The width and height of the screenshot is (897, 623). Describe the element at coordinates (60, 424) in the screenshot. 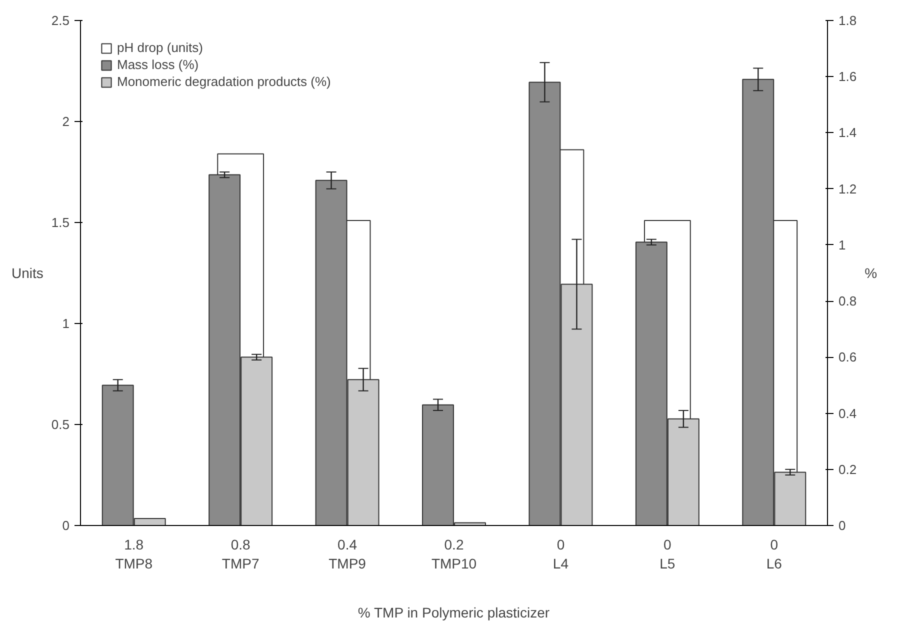

I see `y-tick-label: 0.5` at that location.